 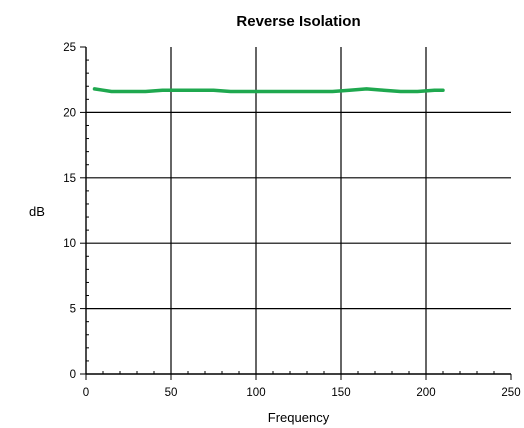 What do you see at coordinates (425, 393) in the screenshot?
I see `x-tick-label: 200` at bounding box center [425, 393].